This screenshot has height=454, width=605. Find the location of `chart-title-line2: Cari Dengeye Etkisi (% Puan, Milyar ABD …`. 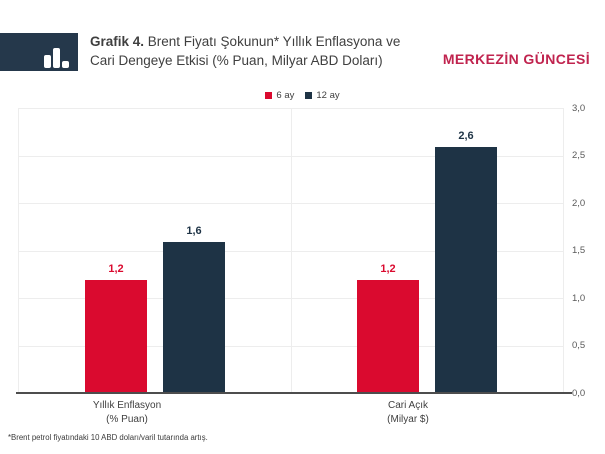

chart-title-line2: Cari Dengeye Etkisi (% Puan, Milyar ABD … is located at coordinates (236, 60).